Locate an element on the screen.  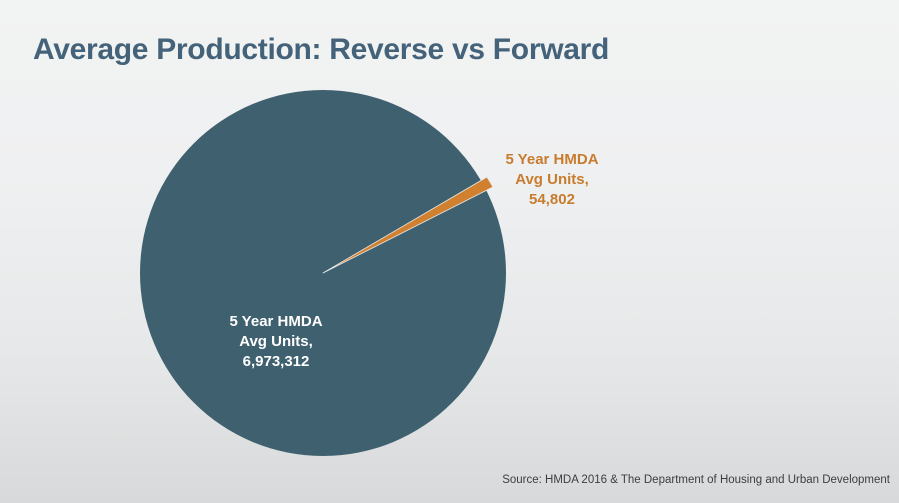
forward-slice-label-line1: 5 Year HMDA is located at coordinates (276, 321).